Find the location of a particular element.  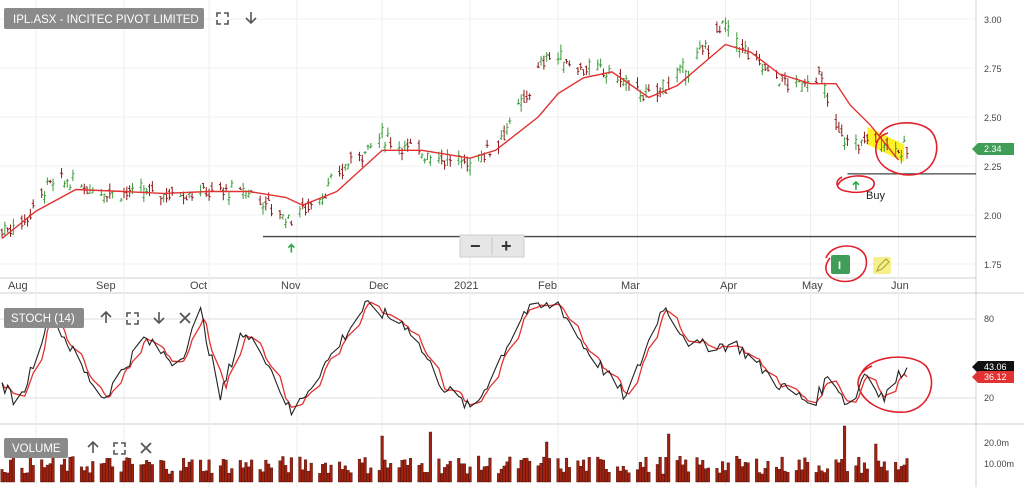

x-tick-label: Oct is located at coordinates (198, 286).